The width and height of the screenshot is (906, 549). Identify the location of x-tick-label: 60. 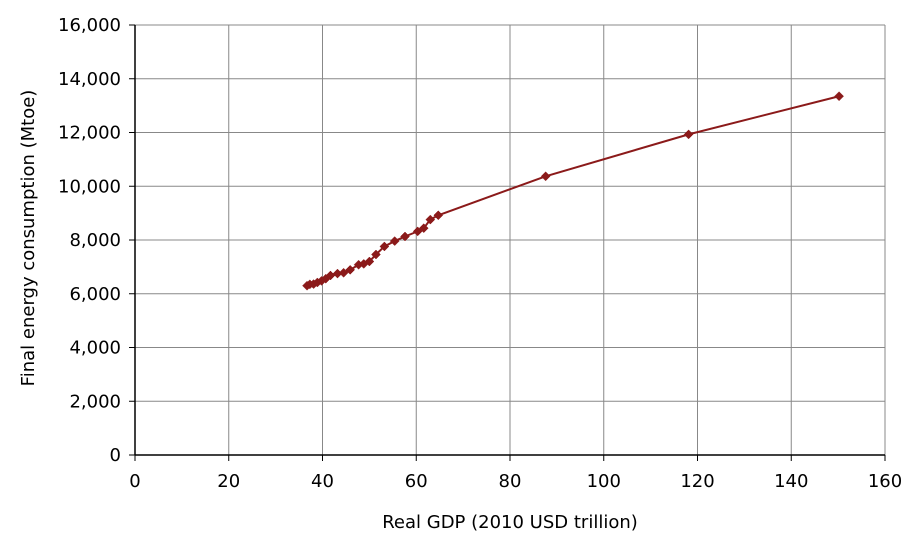
(416, 481).